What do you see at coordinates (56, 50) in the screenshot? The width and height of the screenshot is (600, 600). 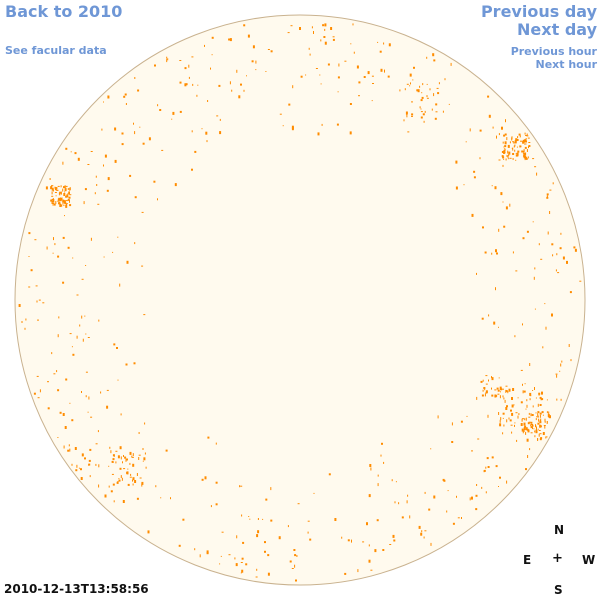 I see `see-facular-data-link: See facular data` at bounding box center [56, 50].